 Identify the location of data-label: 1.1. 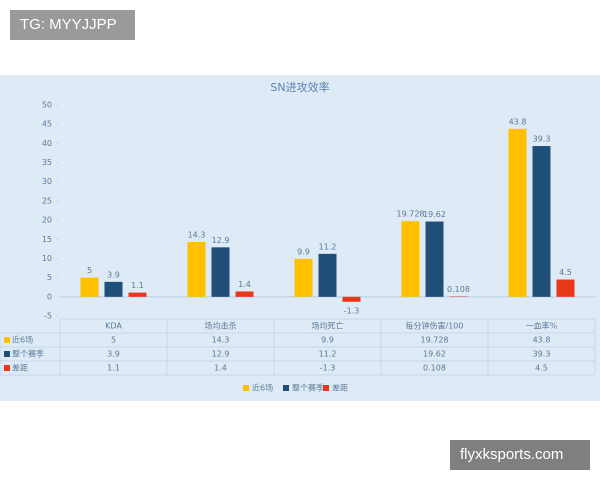
(137, 285).